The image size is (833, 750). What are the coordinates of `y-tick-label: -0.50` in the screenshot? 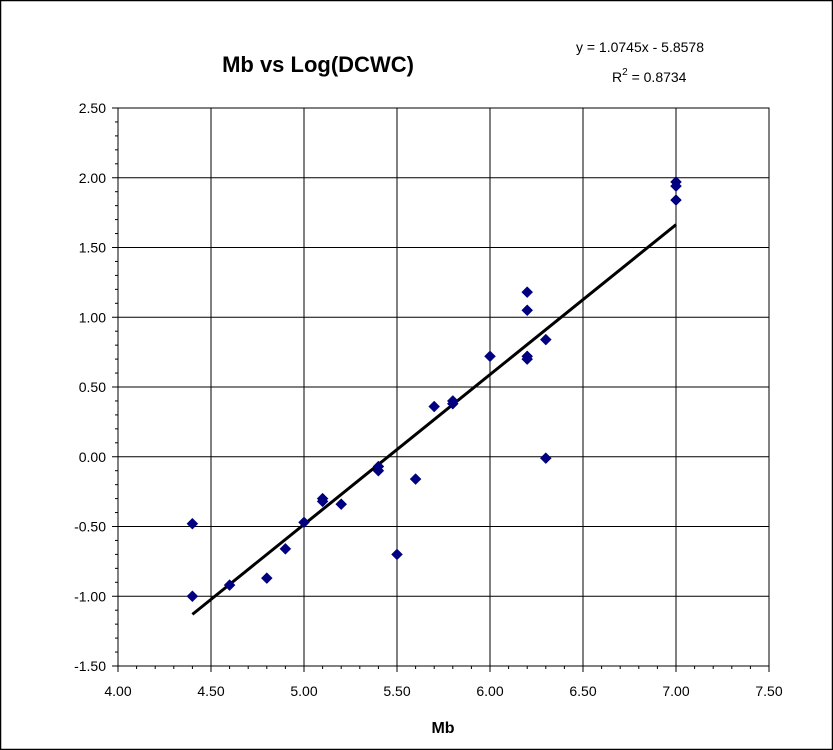 It's located at (90, 527).